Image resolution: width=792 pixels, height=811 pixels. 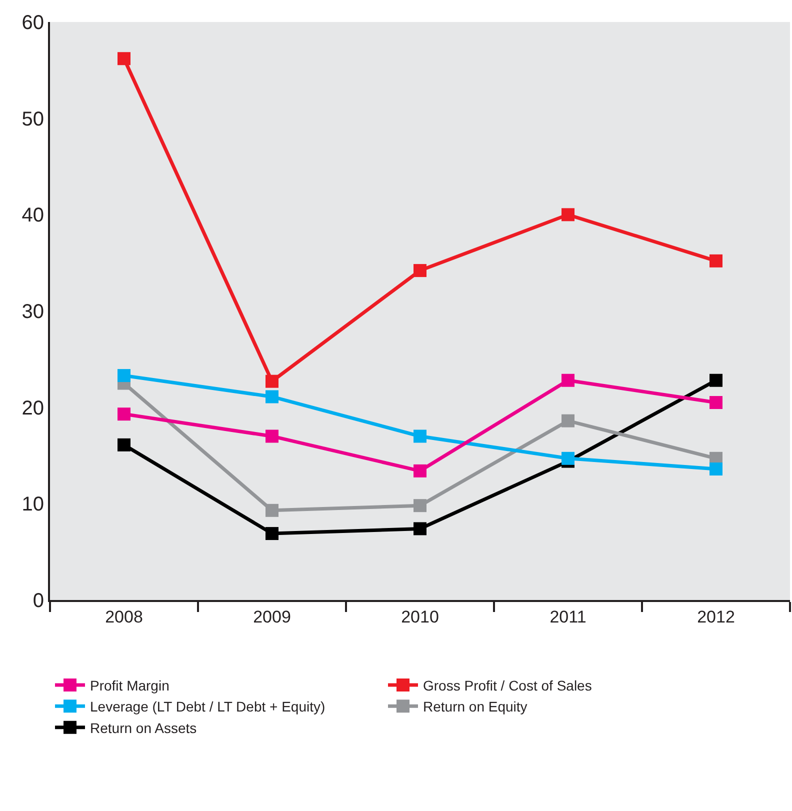 What do you see at coordinates (143, 728) in the screenshot?
I see `legend-label: Return on Assets` at bounding box center [143, 728].